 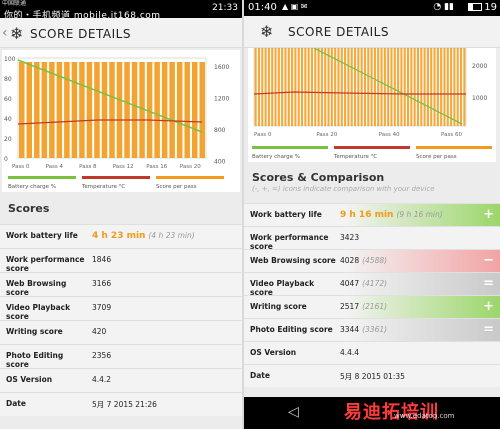 I want to click on battery-icon, so click(x=475, y=7).